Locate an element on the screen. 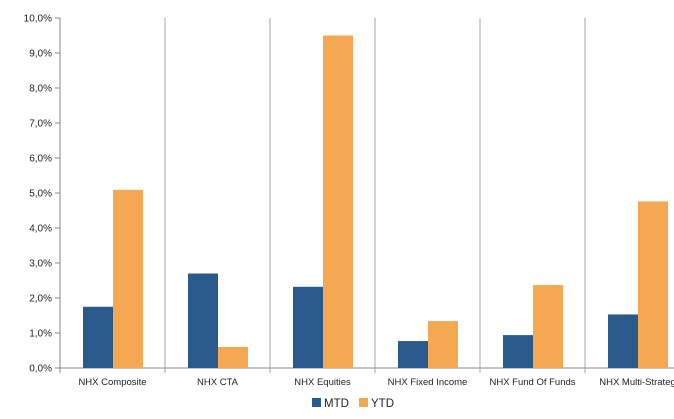 The height and width of the screenshot is (419, 674). x-tick-label: NHX Fixed Income is located at coordinates (428, 382).